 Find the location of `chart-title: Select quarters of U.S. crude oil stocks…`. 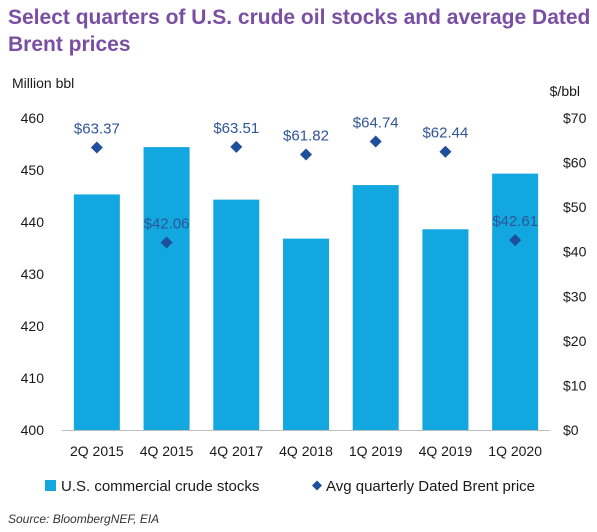

chart-title: Select quarters of U.S. crude oil stocks… is located at coordinates (299, 31).